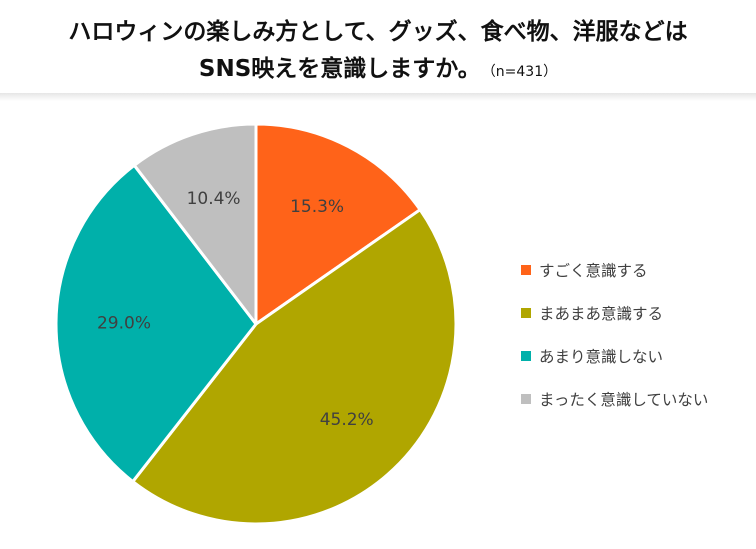 The image size is (756, 549). What do you see at coordinates (593, 270) in the screenshot?
I see `legend-label: すごく意識する` at bounding box center [593, 270].